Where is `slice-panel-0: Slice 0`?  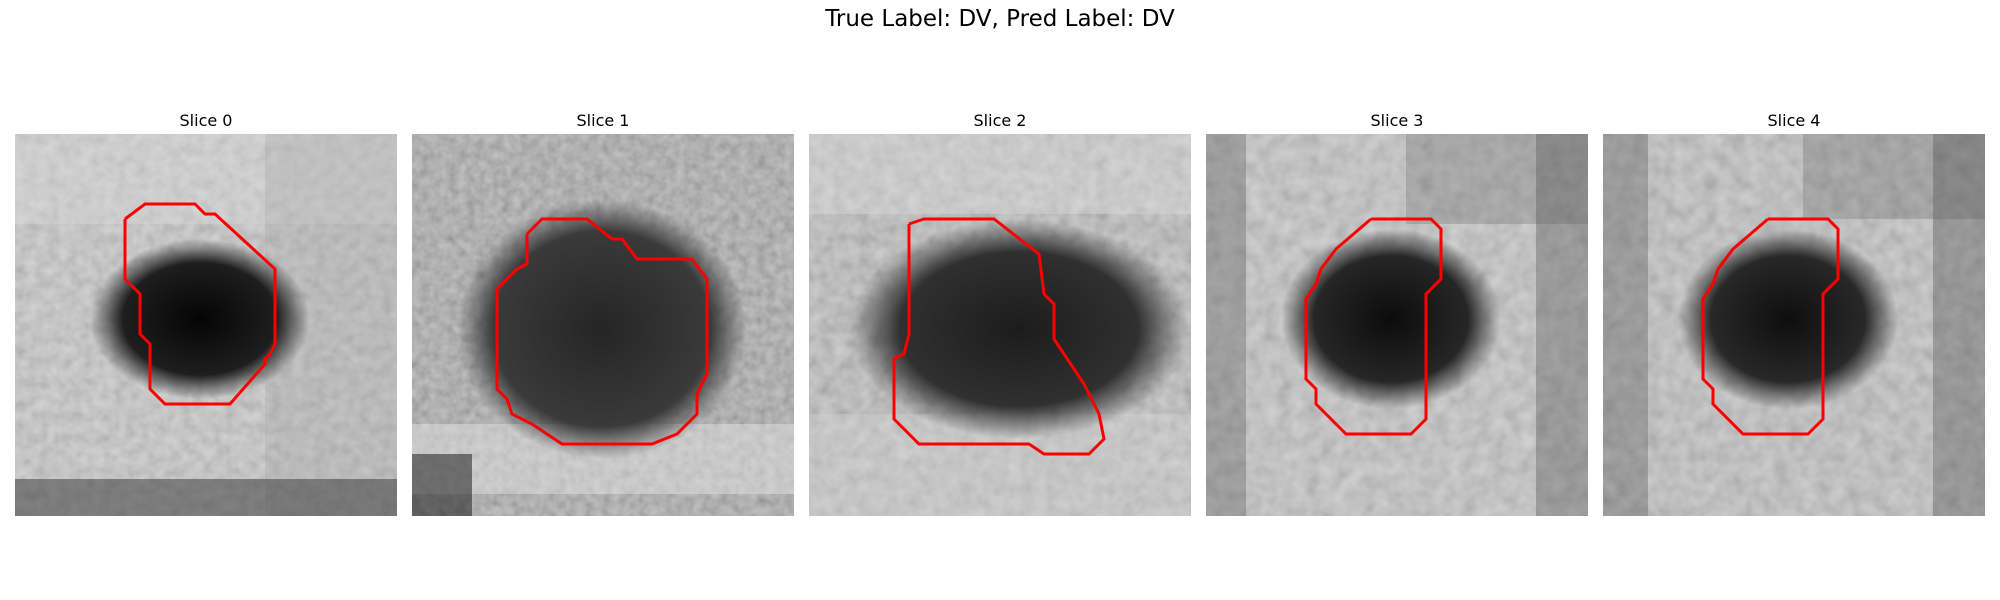 slice-panel-0: Slice 0 is located at coordinates (206, 312).